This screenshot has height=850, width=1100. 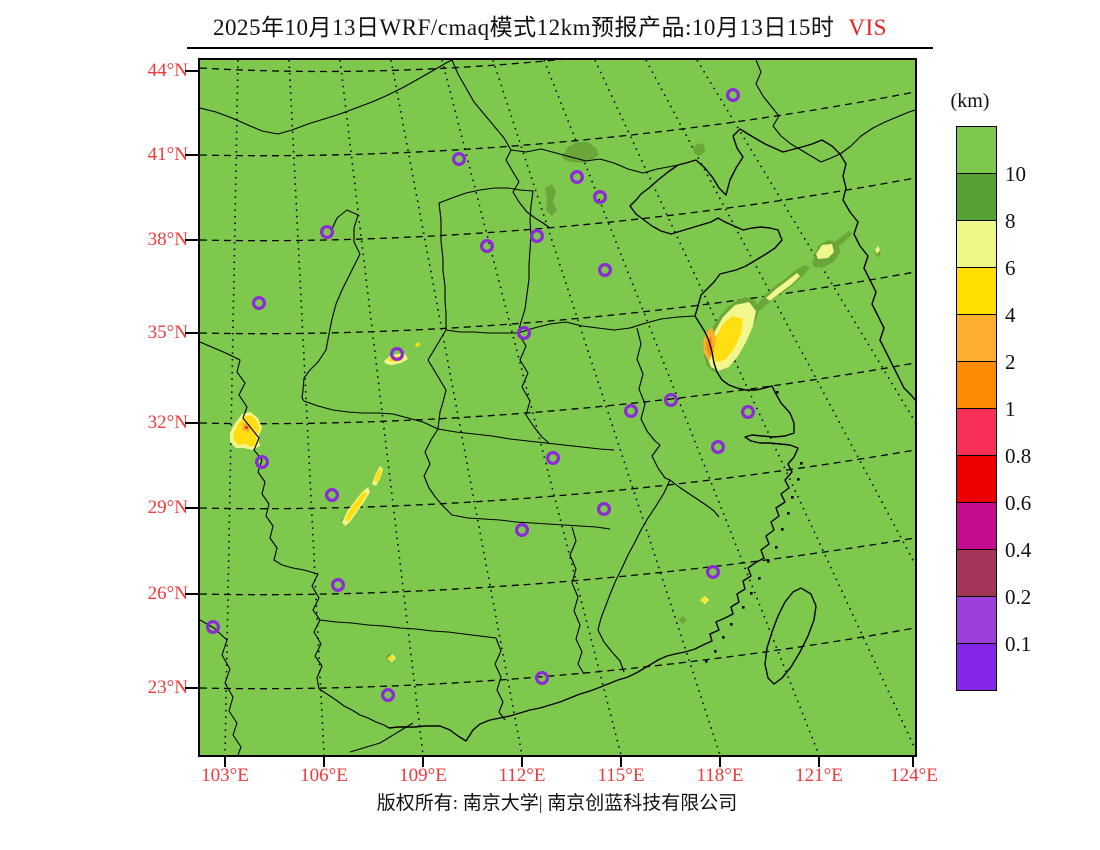 What do you see at coordinates (167, 239) in the screenshot?
I see `lat-tick-label: 38°N` at bounding box center [167, 239].